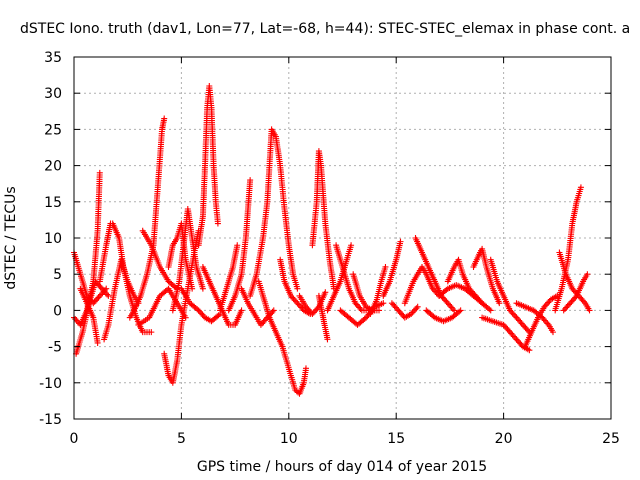 Image resolution: width=640 pixels, height=480 pixels. Describe the element at coordinates (181, 439) in the screenshot. I see `x-tick-label: 5` at that location.